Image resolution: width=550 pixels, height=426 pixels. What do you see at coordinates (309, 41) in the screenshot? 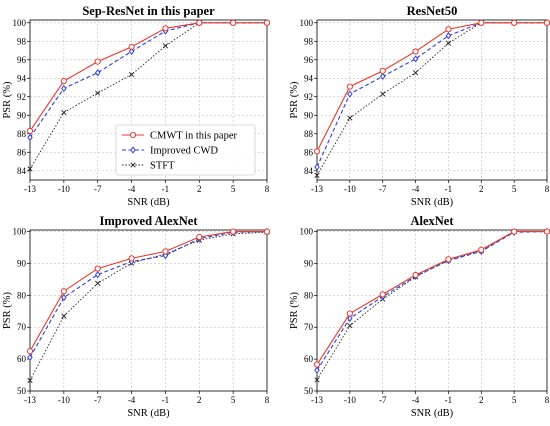
I see `y-tick-label: 98` at bounding box center [309, 41].